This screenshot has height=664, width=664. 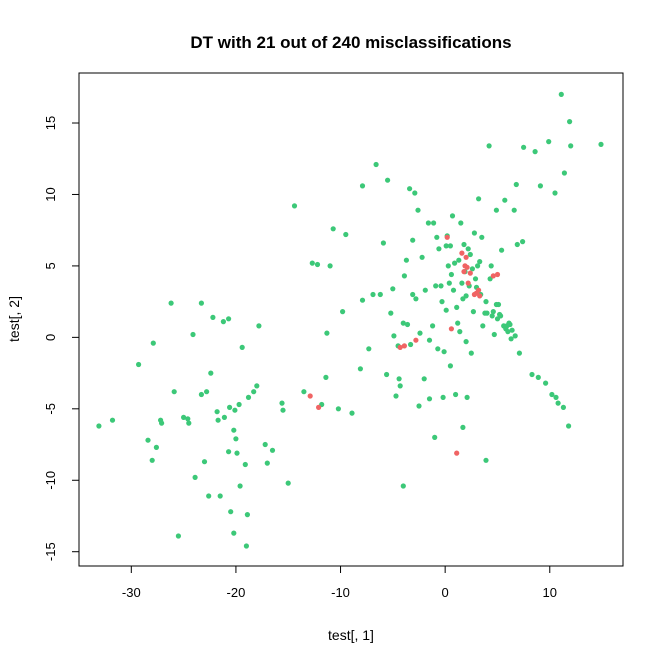 What do you see at coordinates (50, 265) in the screenshot?
I see `y-tick-label: 5` at bounding box center [50, 265].